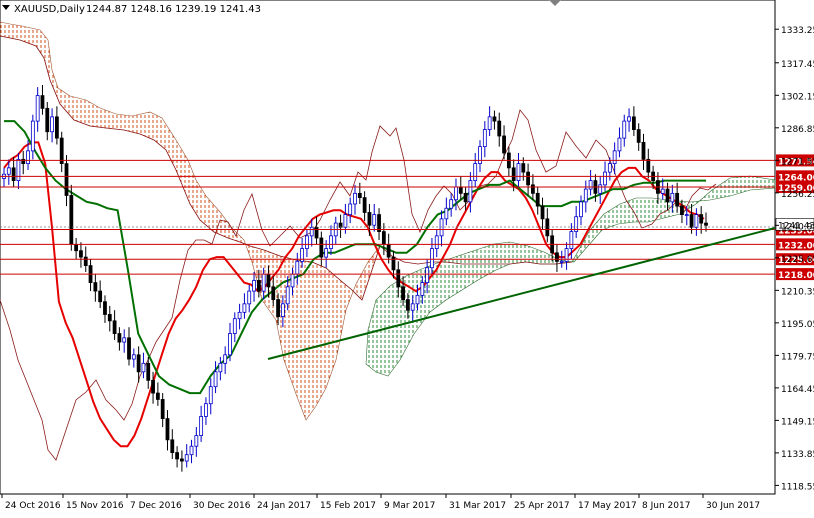 Image resolution: width=814 pixels, height=518 pixels. What do you see at coordinates (797, 487) in the screenshot?
I see `y-tick-label: 1118.55` at bounding box center [797, 487].